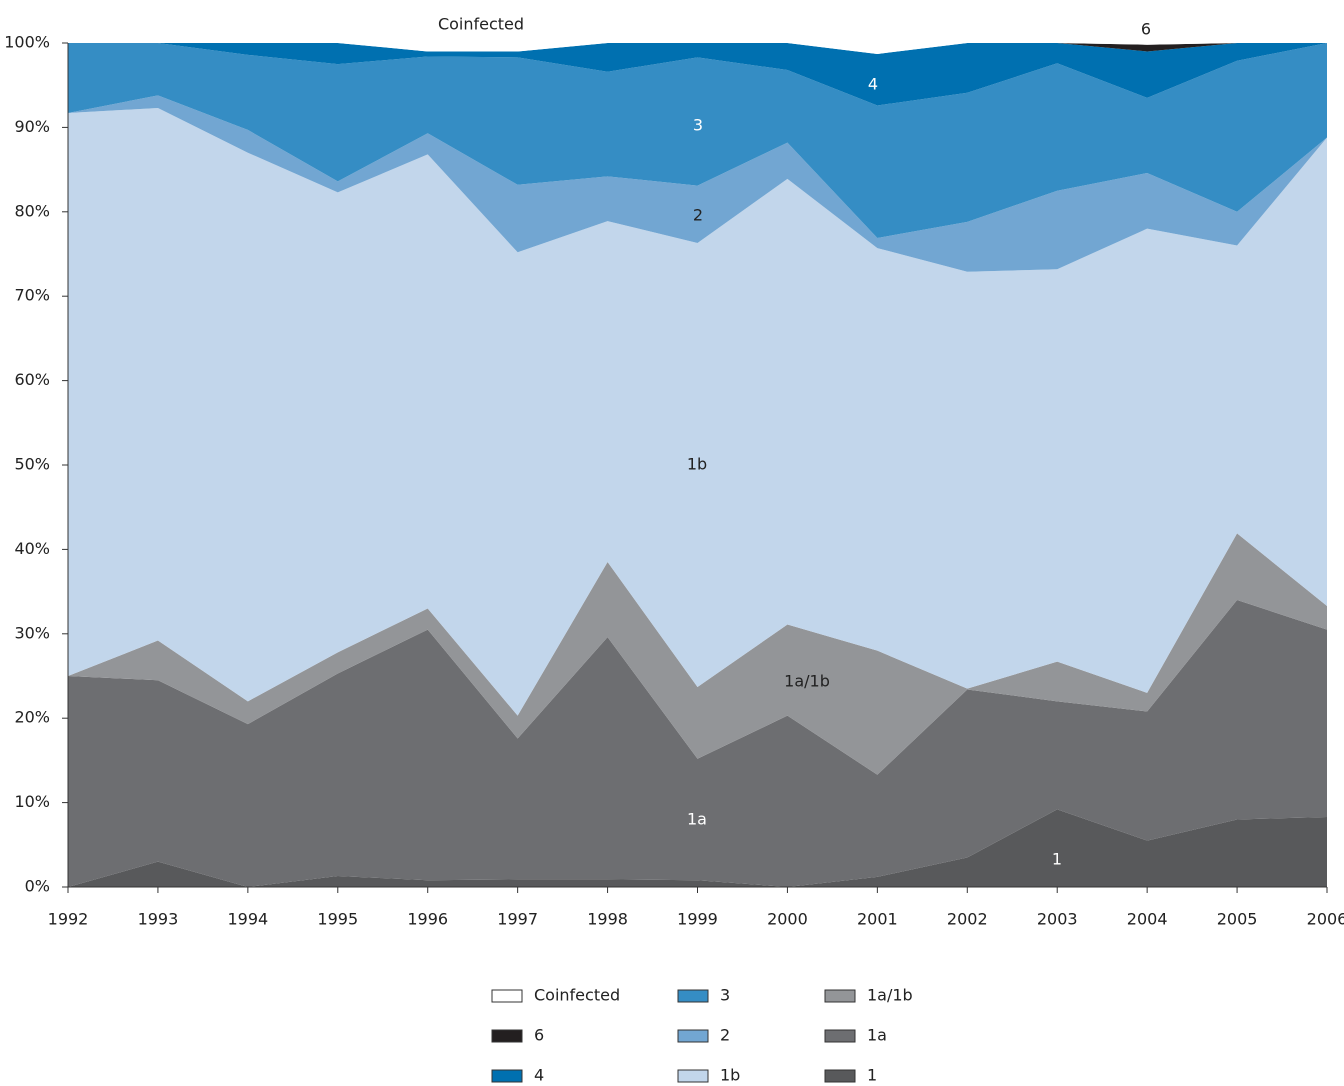 The image size is (1344, 1086). I want to click on x-tick-label: 2003, so click(1057, 919).